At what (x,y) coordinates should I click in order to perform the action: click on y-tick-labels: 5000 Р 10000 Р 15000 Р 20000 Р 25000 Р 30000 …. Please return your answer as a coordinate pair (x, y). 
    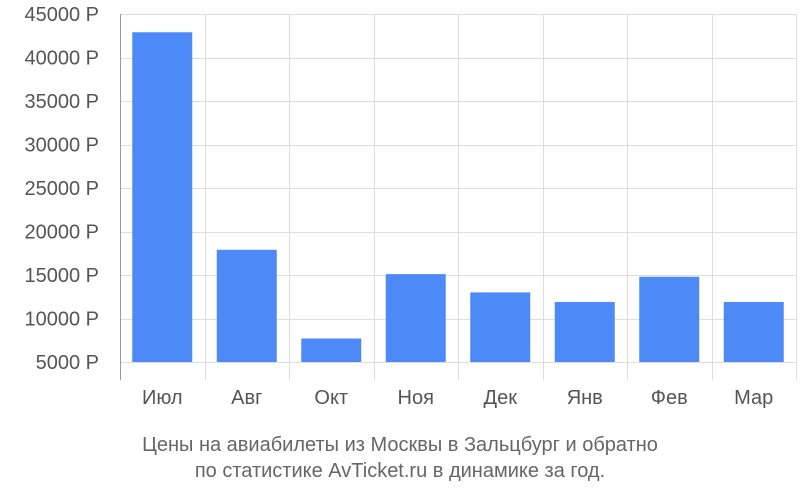
    Looking at the image, I should click on (61, 189).